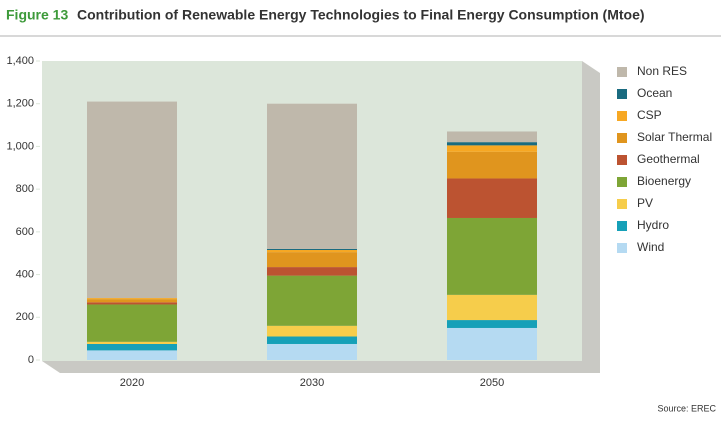 The image size is (721, 424). Describe the element at coordinates (662, 71) in the screenshot. I see `legend-label: Non RES` at that location.